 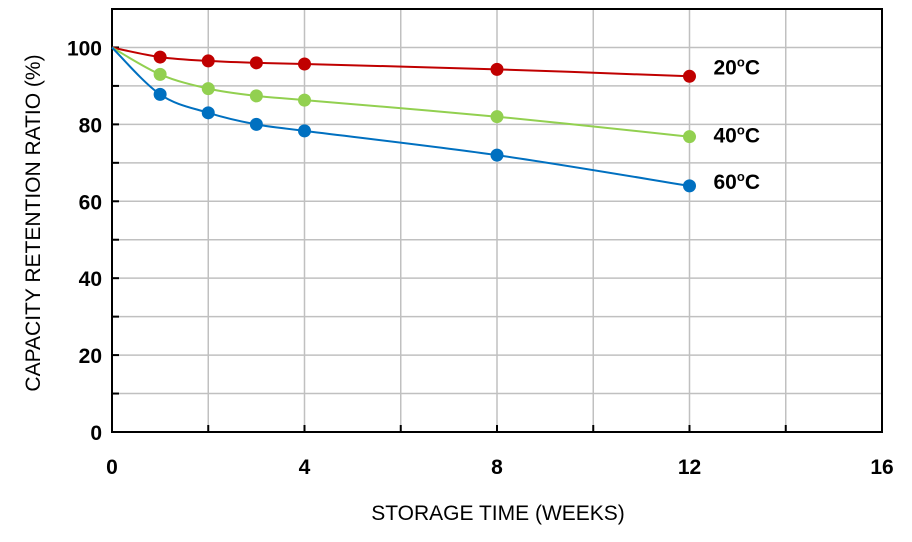 I want to click on x-tick-label: 16, so click(x=881, y=467).